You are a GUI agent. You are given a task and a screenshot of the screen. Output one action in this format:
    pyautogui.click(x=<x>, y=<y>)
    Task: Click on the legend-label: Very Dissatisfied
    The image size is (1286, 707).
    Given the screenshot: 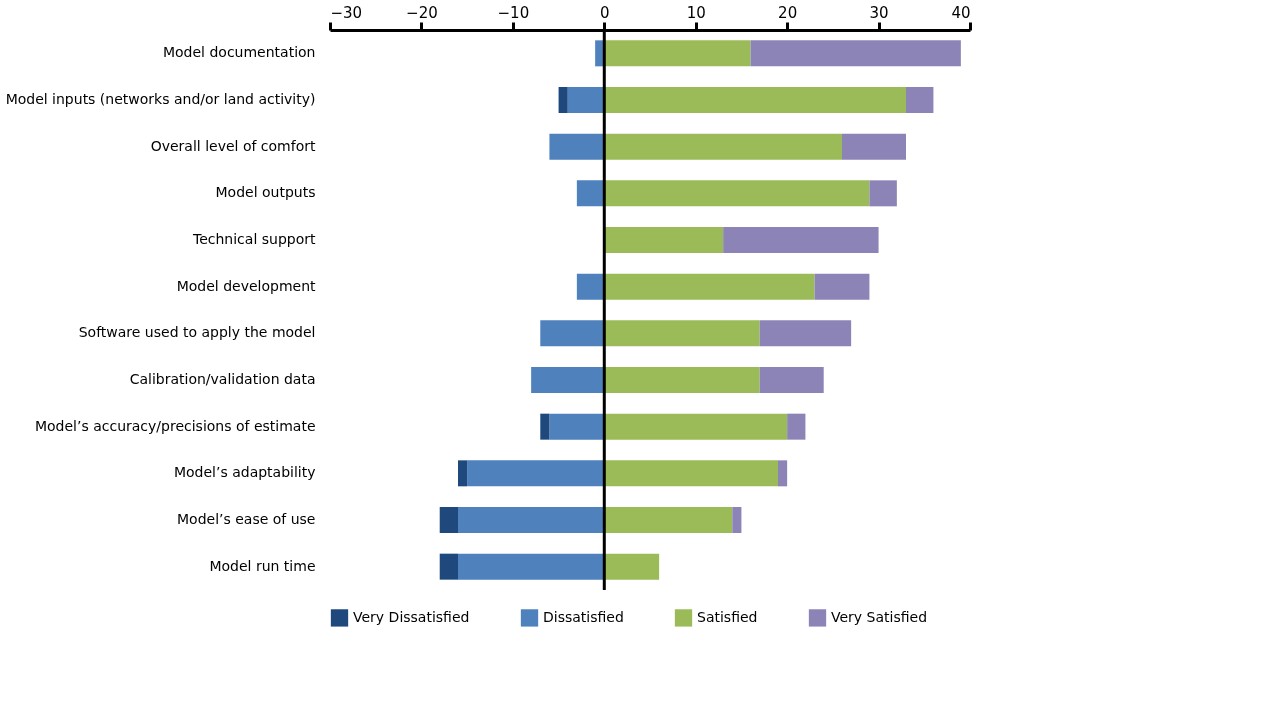 What is the action you would take?
    pyautogui.click(x=411, y=616)
    